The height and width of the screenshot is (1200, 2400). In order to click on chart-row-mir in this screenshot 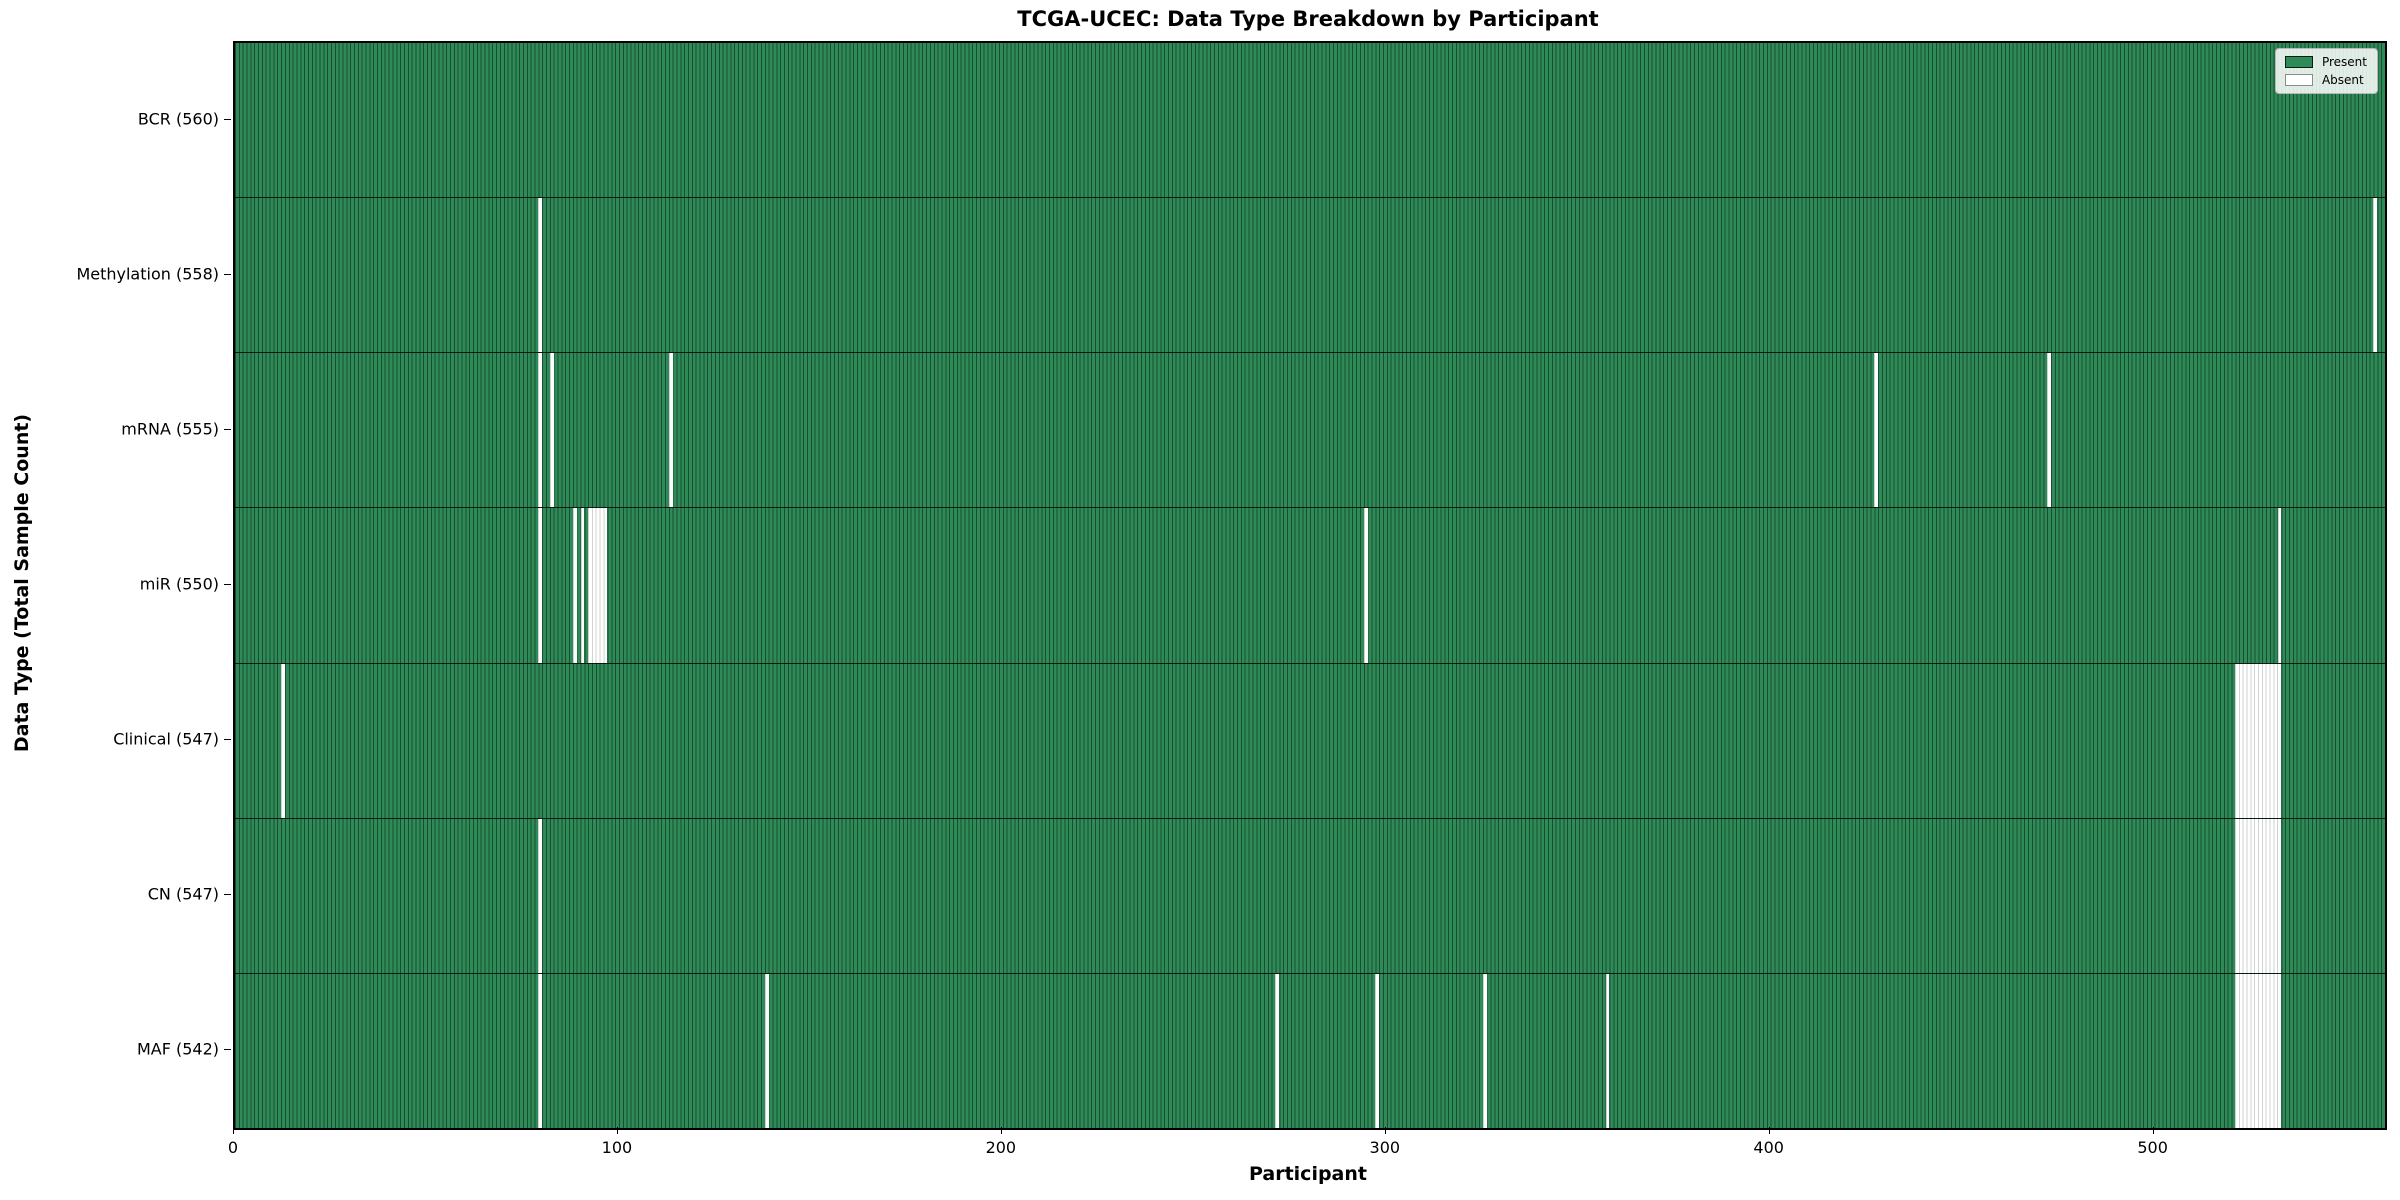, I will do `click(1310, 586)`.